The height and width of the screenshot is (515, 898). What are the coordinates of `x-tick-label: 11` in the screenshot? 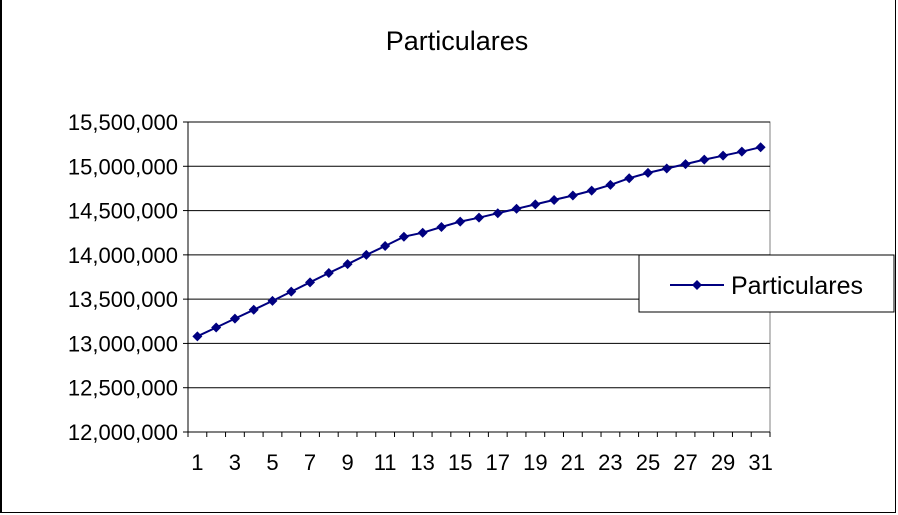 It's located at (385, 462).